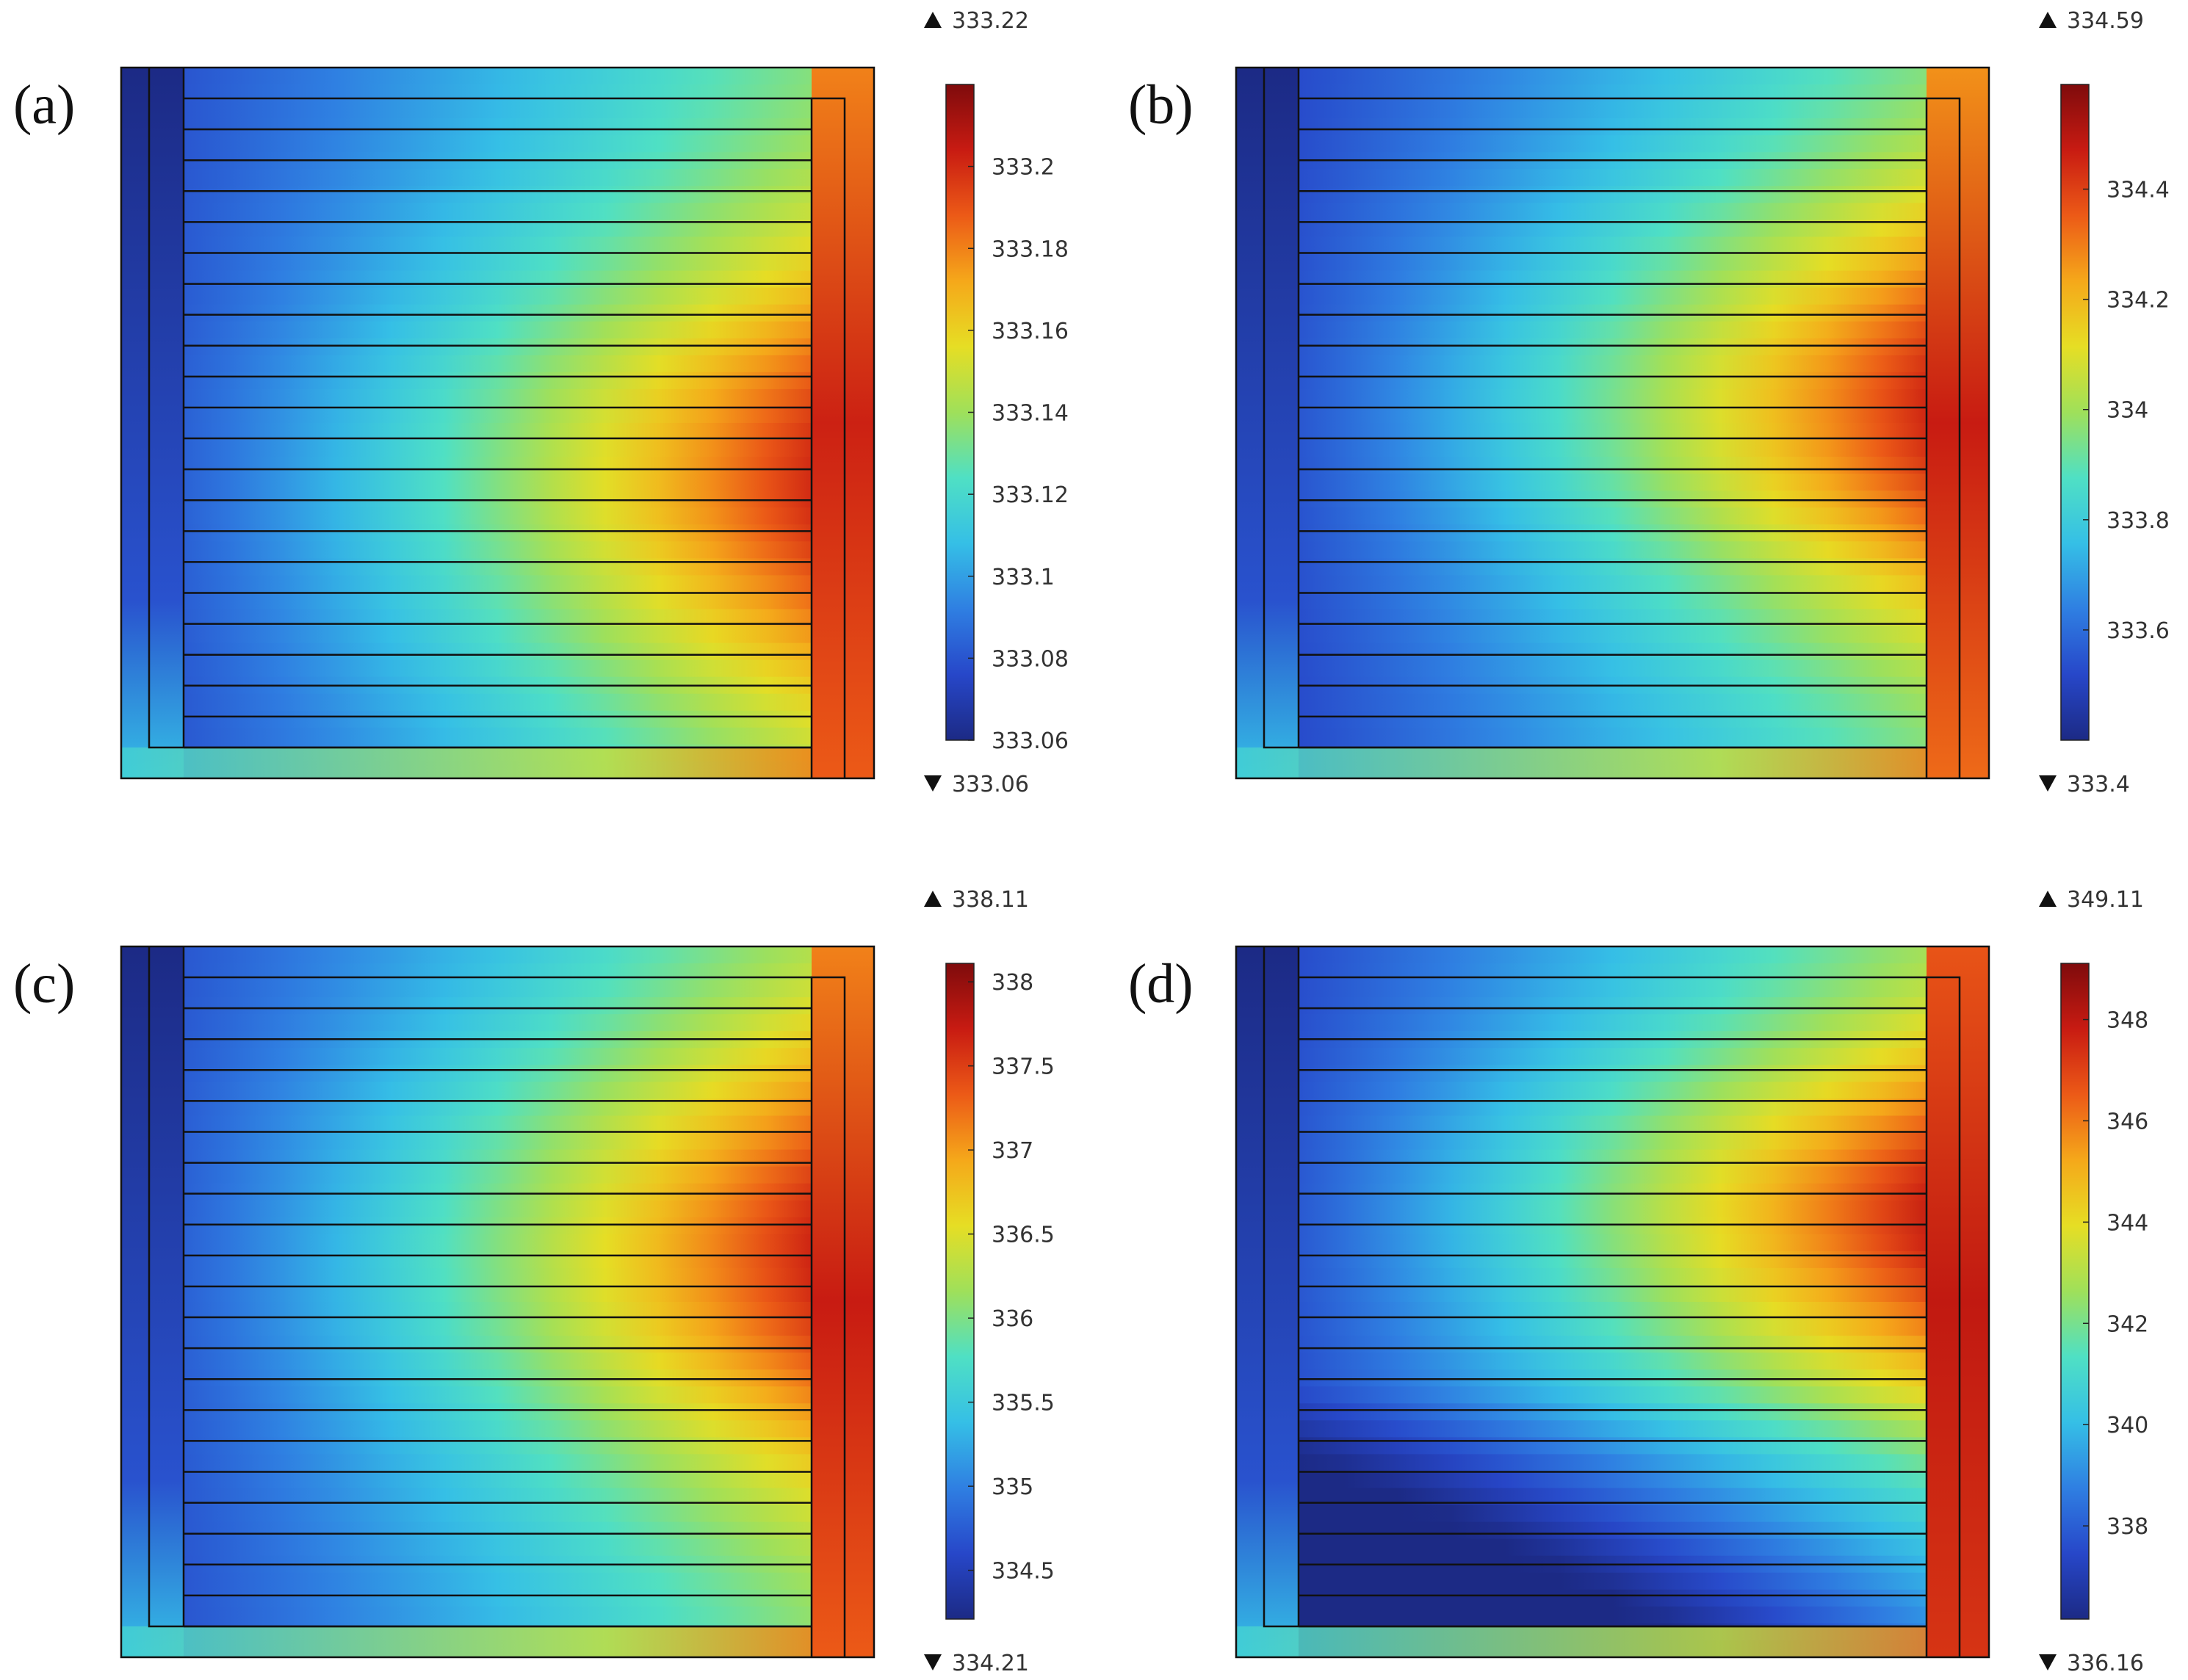  Describe the element at coordinates (990, 1663) in the screenshot. I see `min-value: 334.21` at that location.